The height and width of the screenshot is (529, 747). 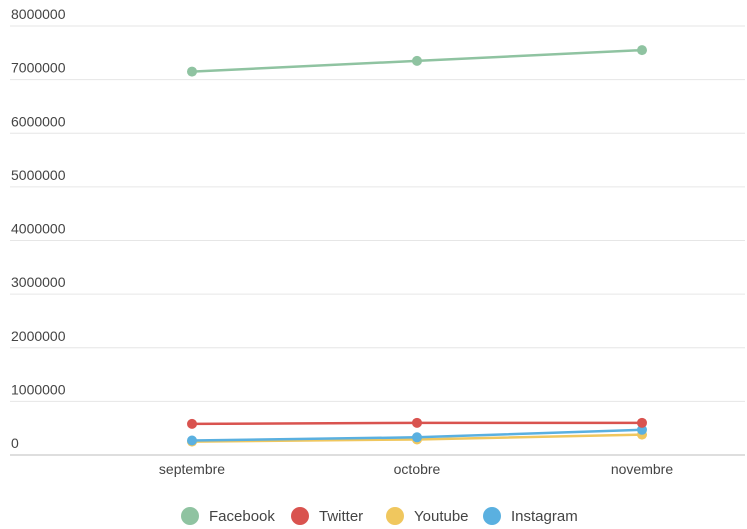 What do you see at coordinates (544, 516) in the screenshot?
I see `legend-label: Instagram` at bounding box center [544, 516].